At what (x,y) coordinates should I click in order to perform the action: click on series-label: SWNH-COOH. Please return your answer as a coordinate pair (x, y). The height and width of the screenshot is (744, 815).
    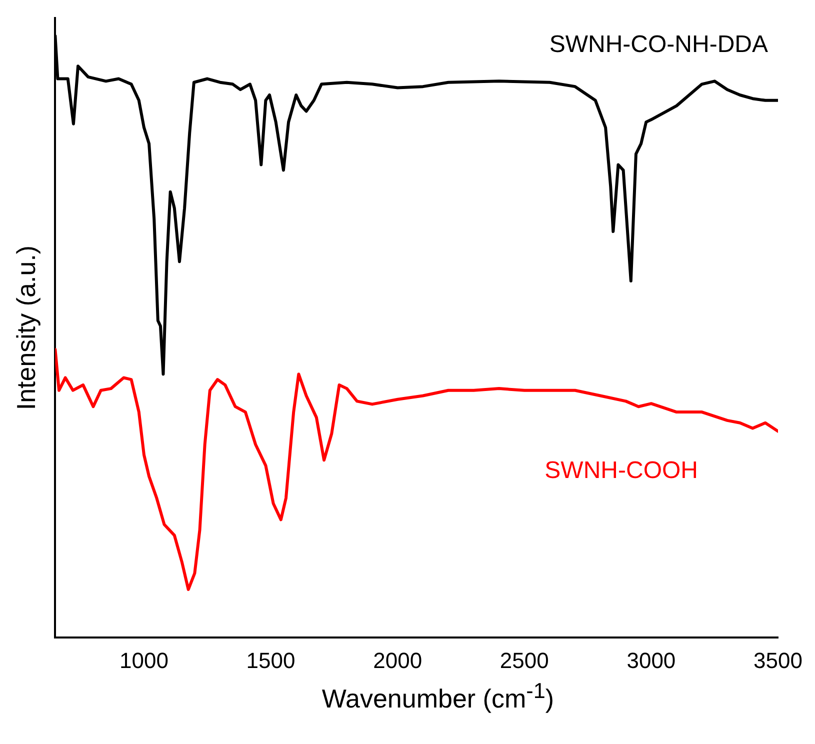
    Looking at the image, I should click on (621, 470).